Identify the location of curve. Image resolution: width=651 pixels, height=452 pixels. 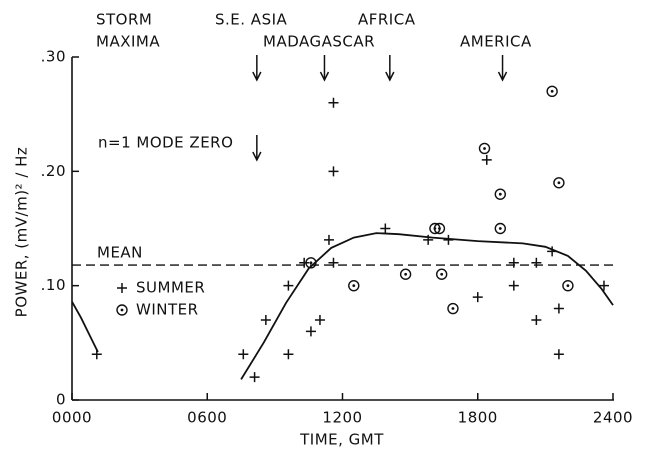
(85, 327).